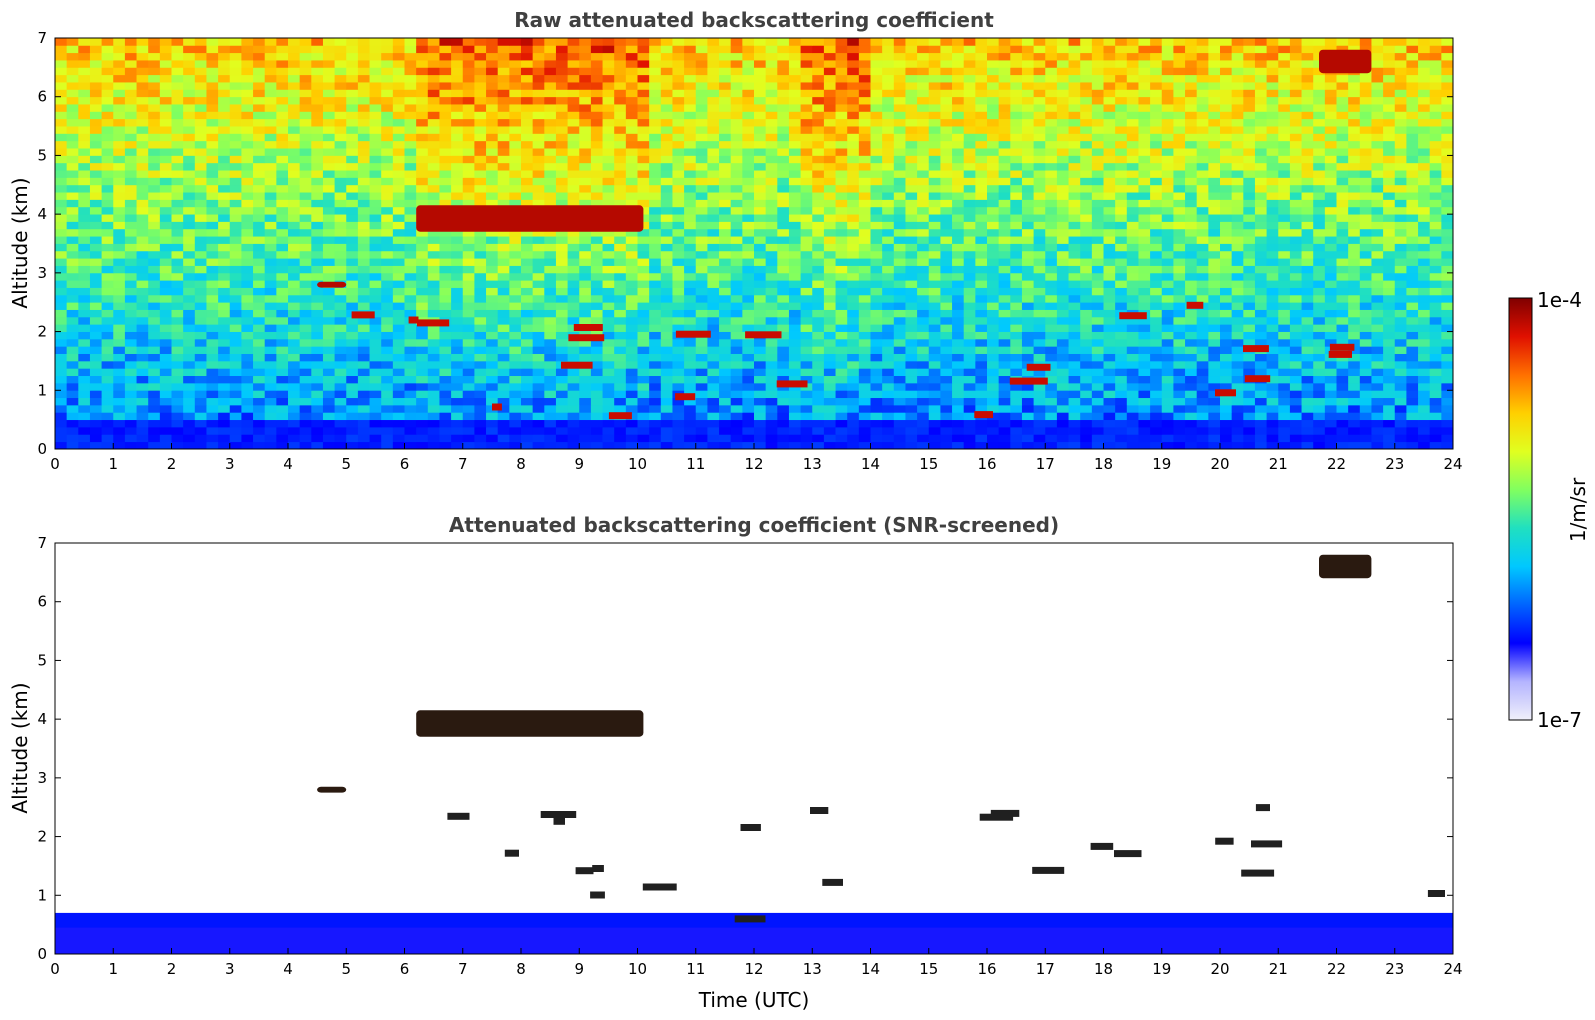 This screenshot has height=1020, width=1595. I want to click on colorbar: 1e-4 1e-7 1/m/sr, so click(1549, 510).